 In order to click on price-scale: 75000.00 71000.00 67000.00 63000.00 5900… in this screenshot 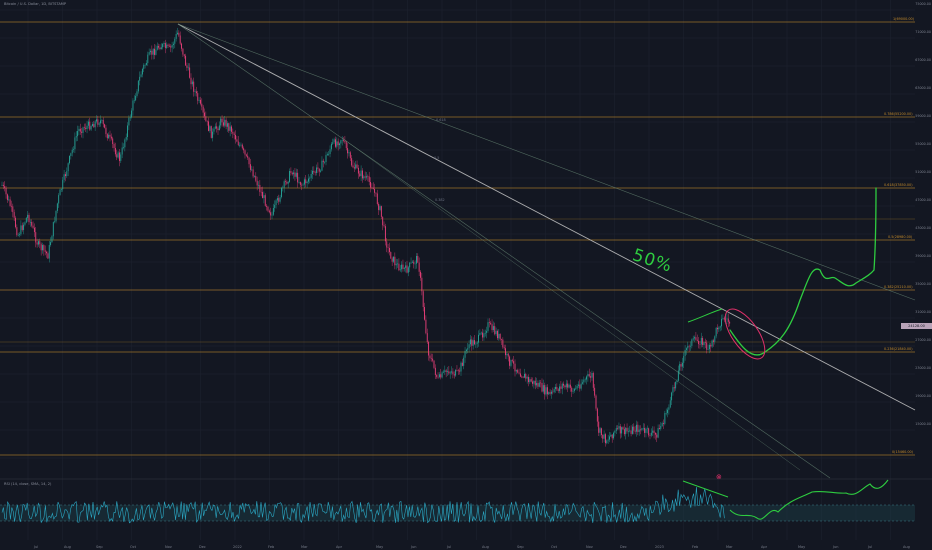, I will do `click(922, 275)`.